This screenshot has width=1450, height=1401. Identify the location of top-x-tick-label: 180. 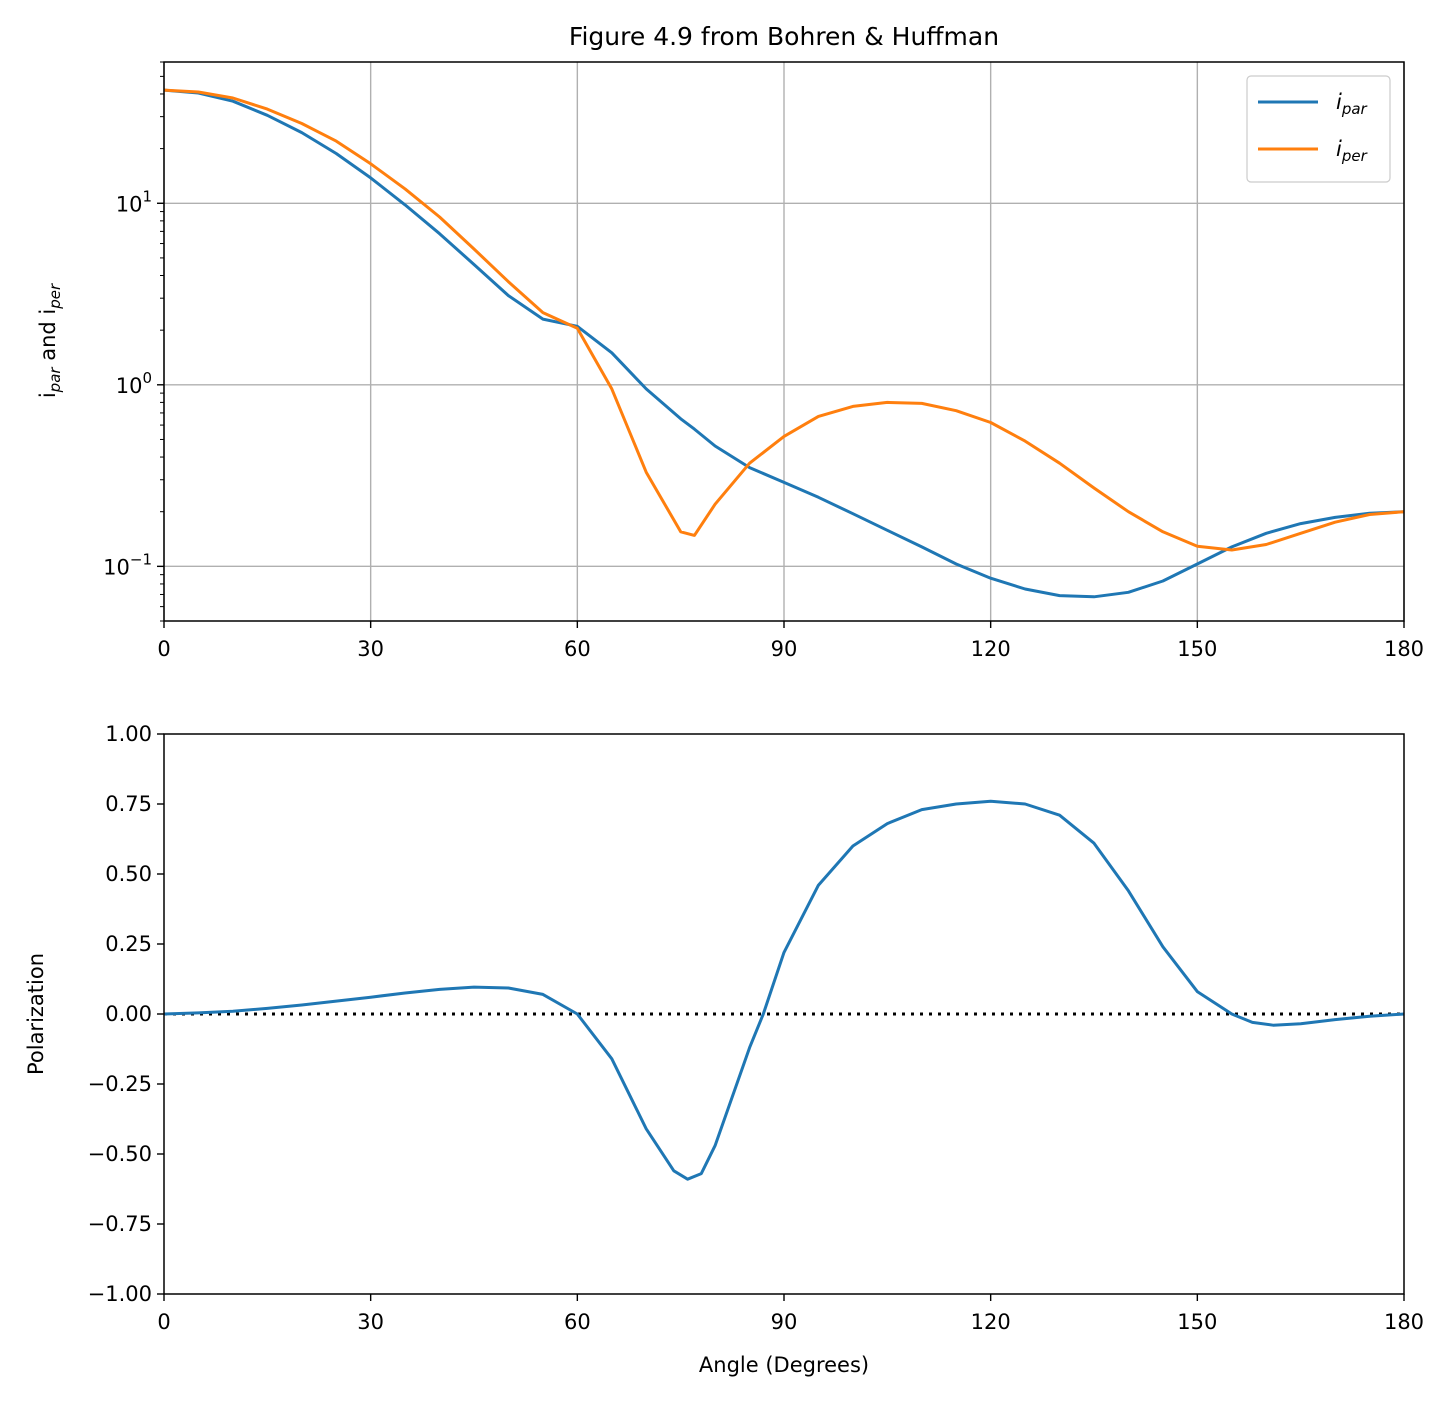
(1404, 649).